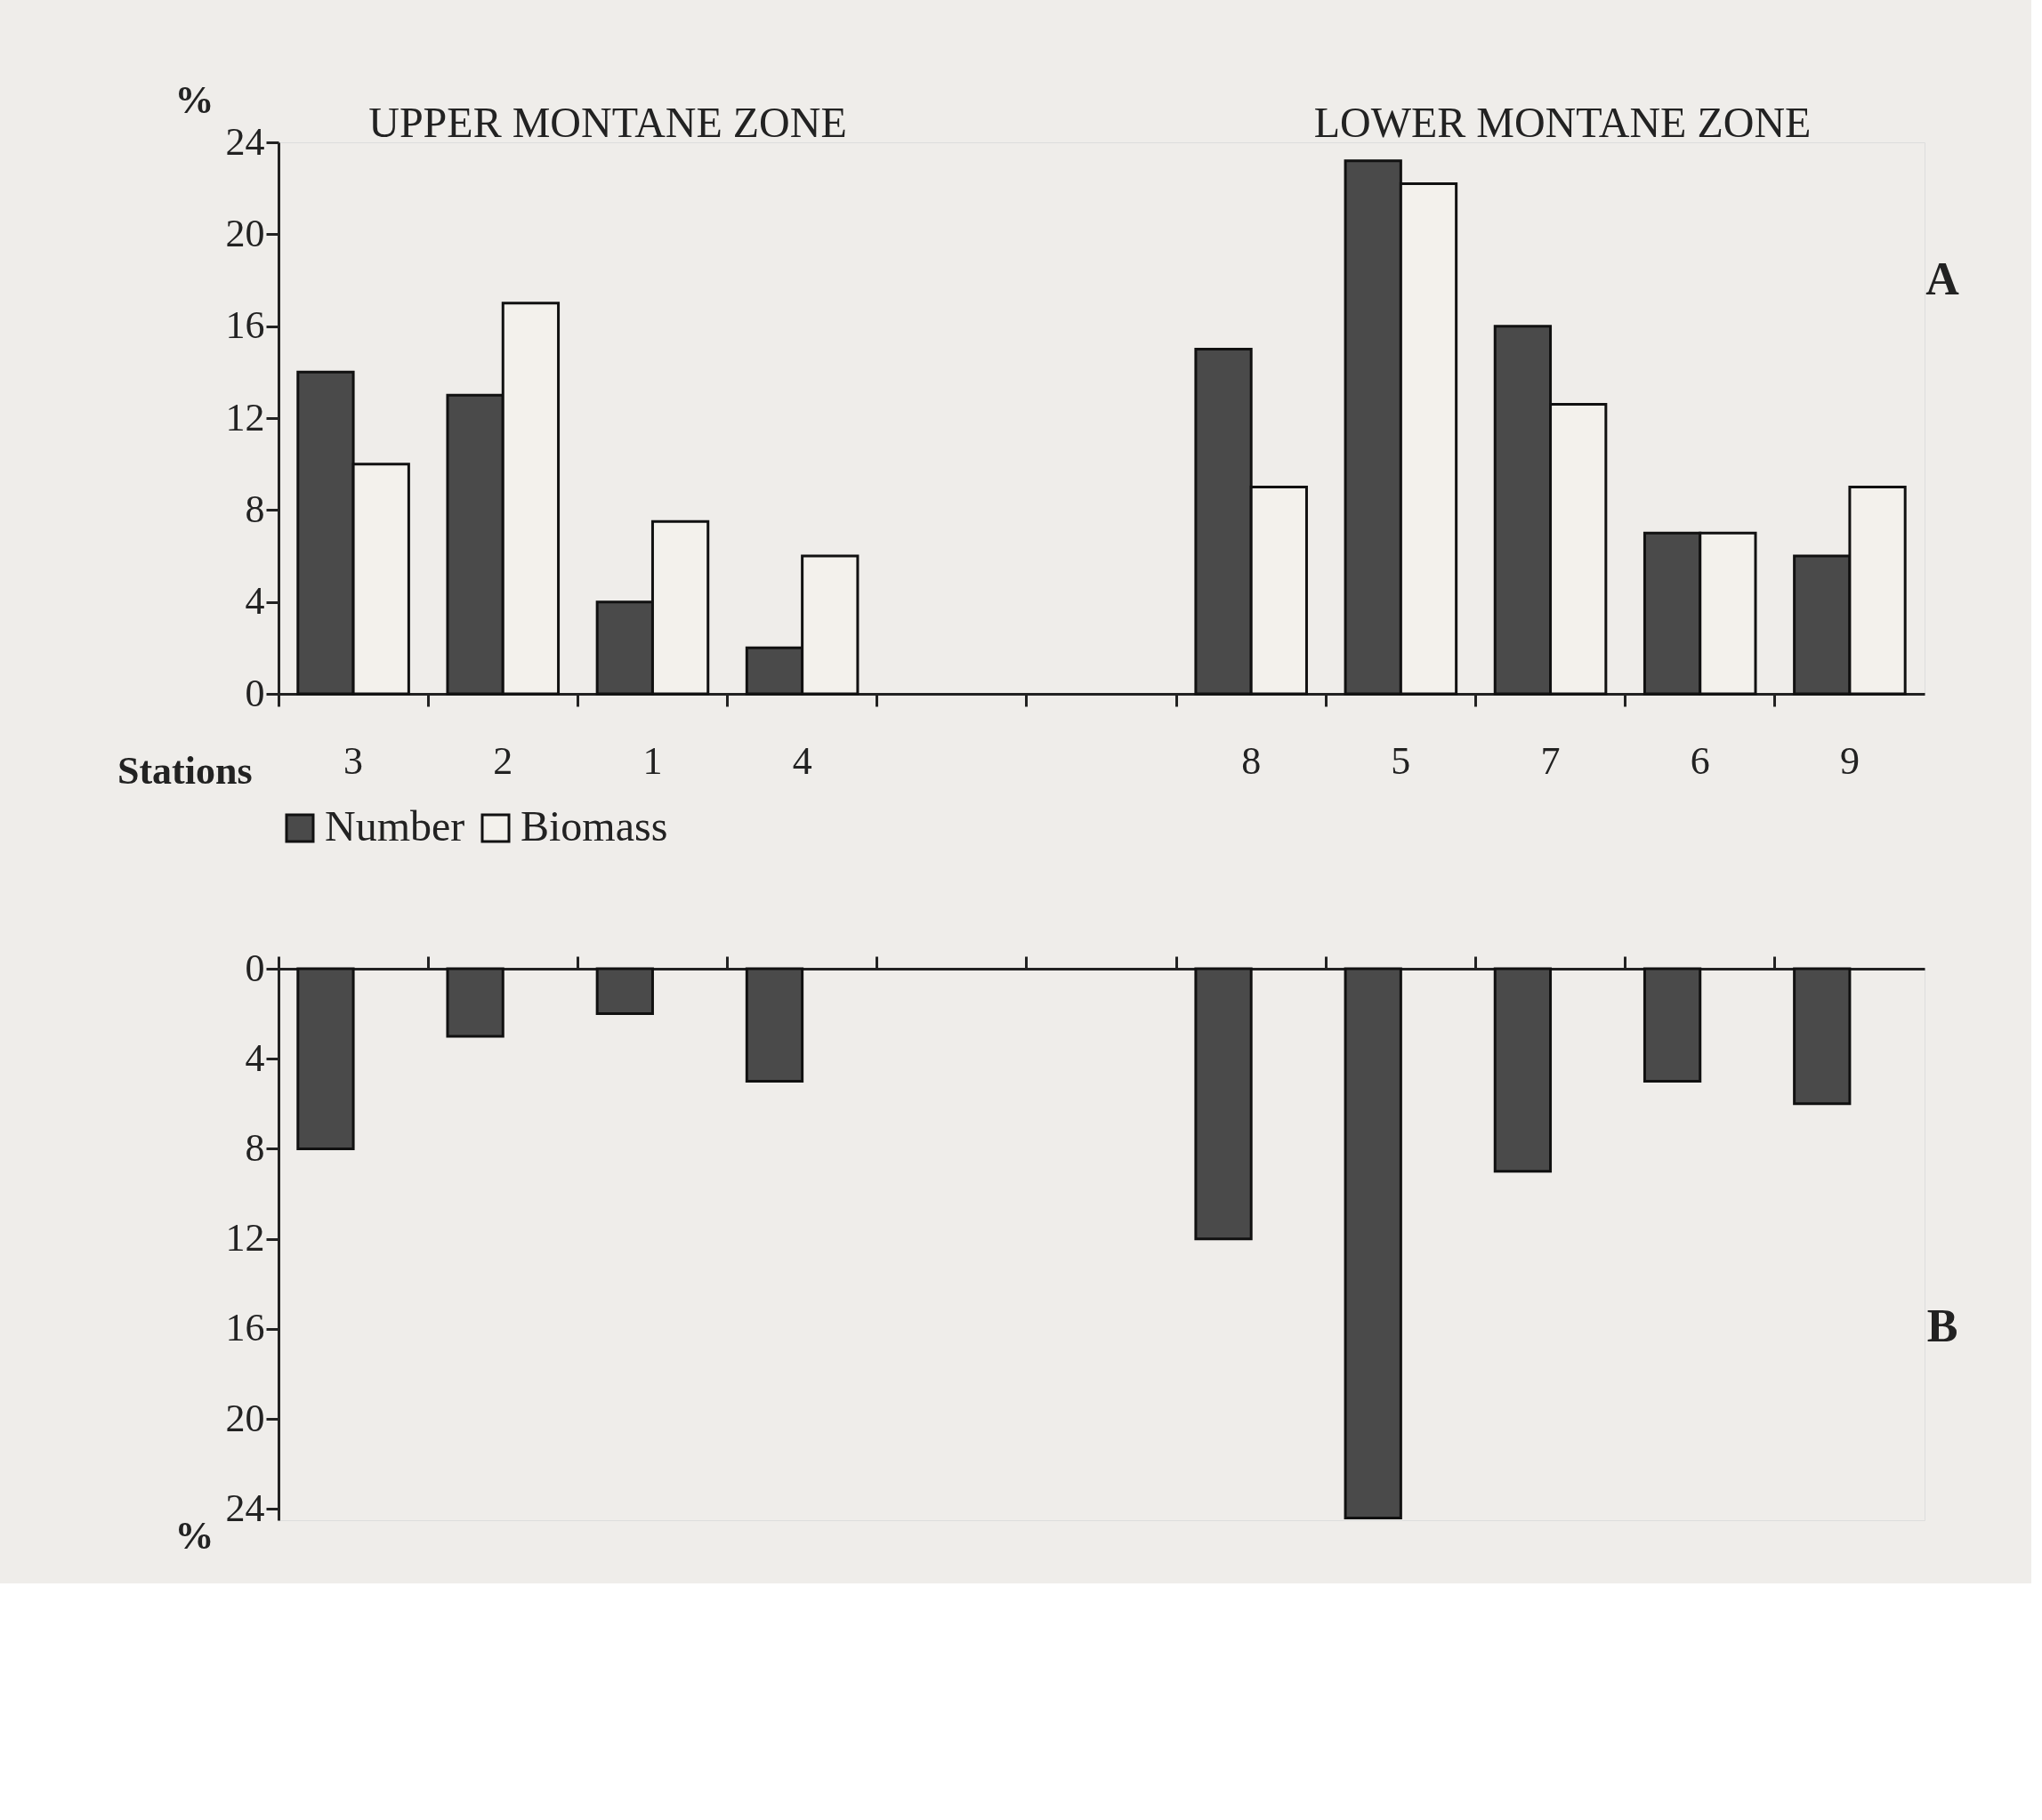 Image resolution: width=2042 pixels, height=1820 pixels. I want to click on legend-label: Number, so click(395, 826).